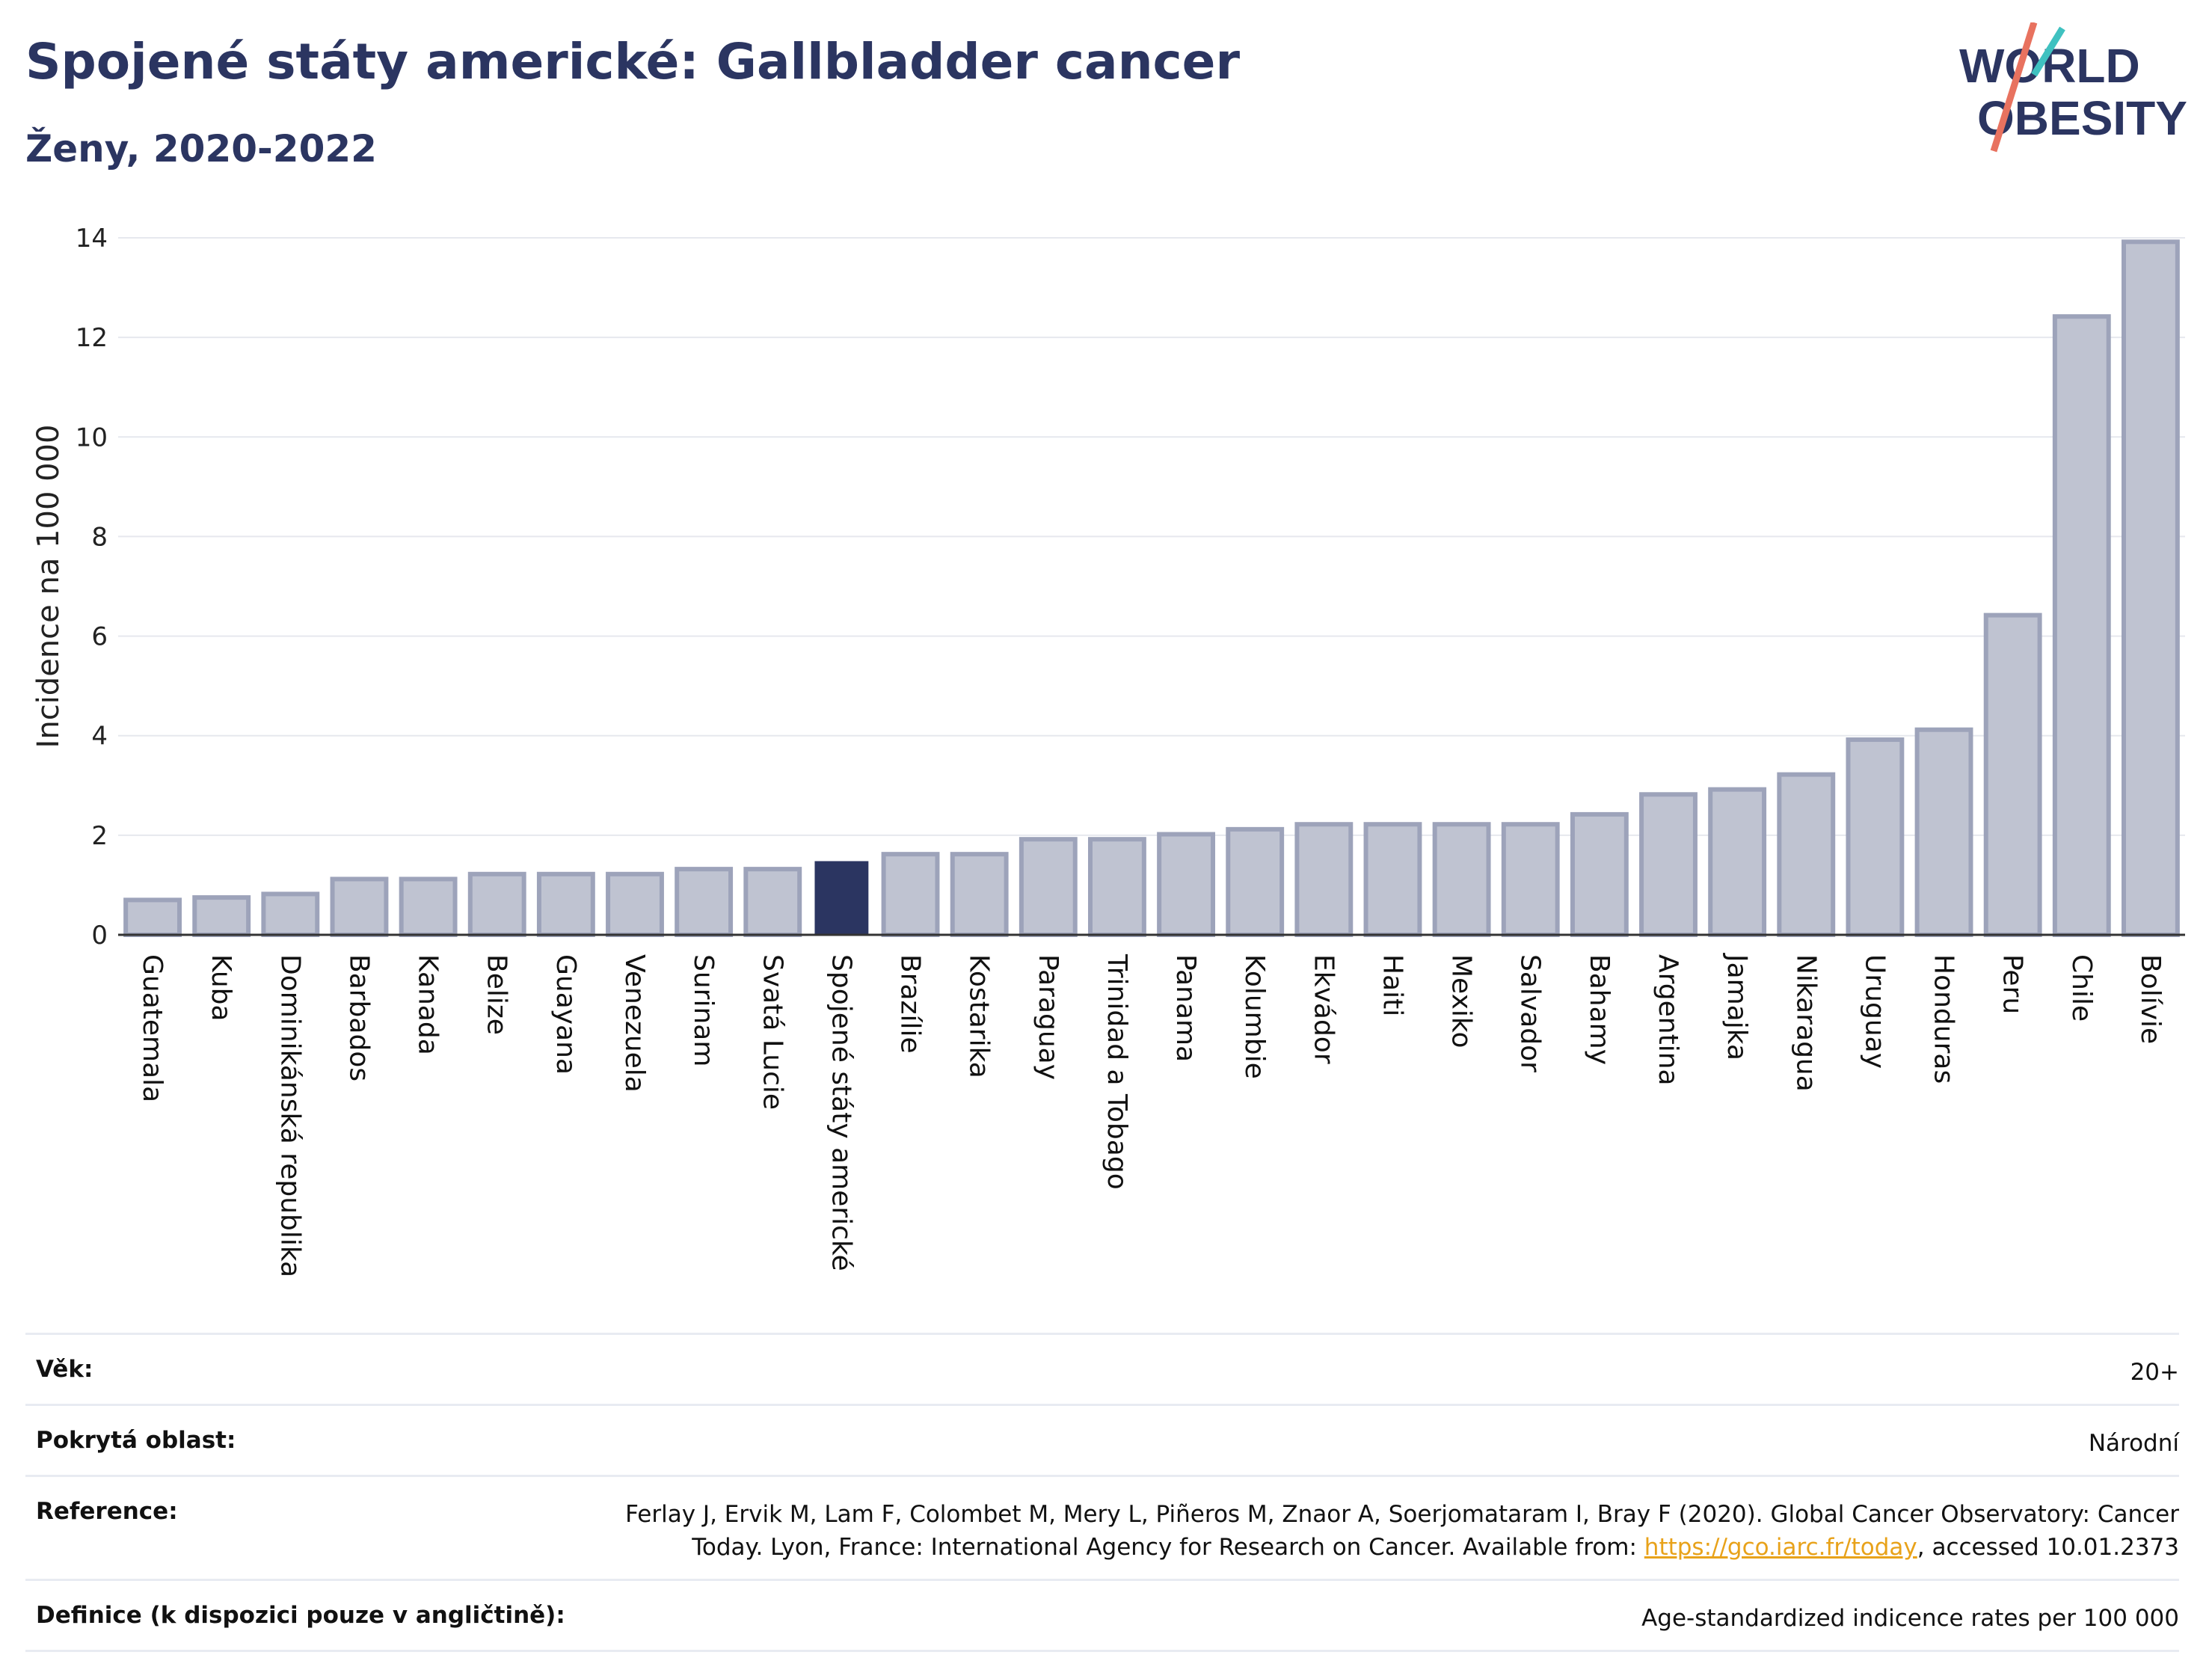 This screenshot has height=1655, width=2212. I want to click on x-tick-label: Salvador, so click(1530, 1013).